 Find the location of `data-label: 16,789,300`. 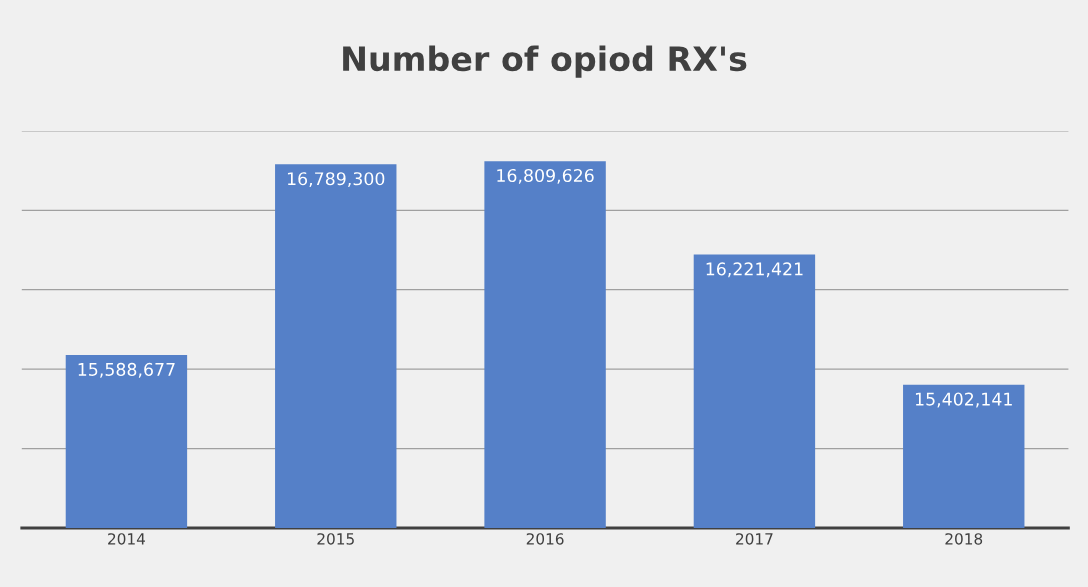

data-label: 16,789,300 is located at coordinates (336, 180).